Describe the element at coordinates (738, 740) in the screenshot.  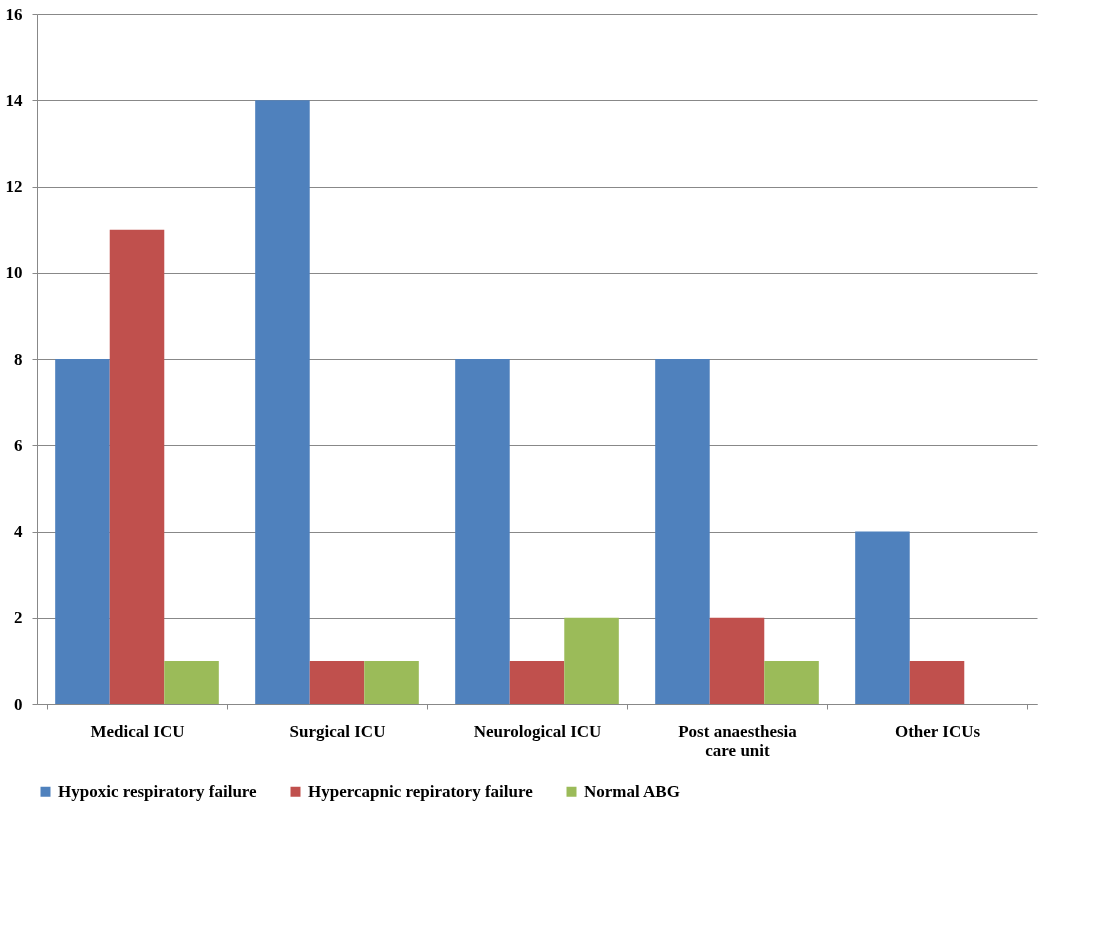
I see `x-tick-label: Post anaesthesia care unit` at that location.